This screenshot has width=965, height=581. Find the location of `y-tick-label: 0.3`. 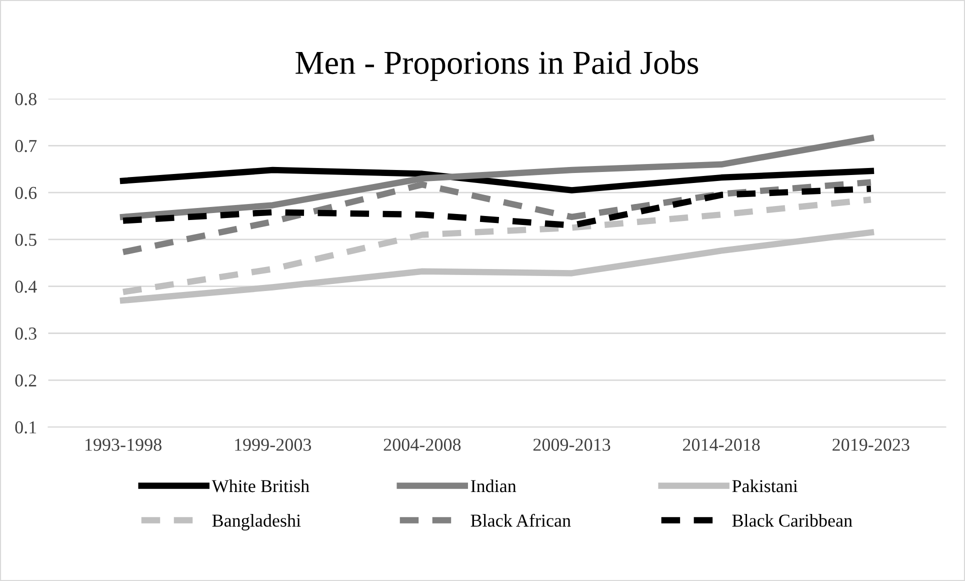

y-tick-label: 0.3 is located at coordinates (25, 334).